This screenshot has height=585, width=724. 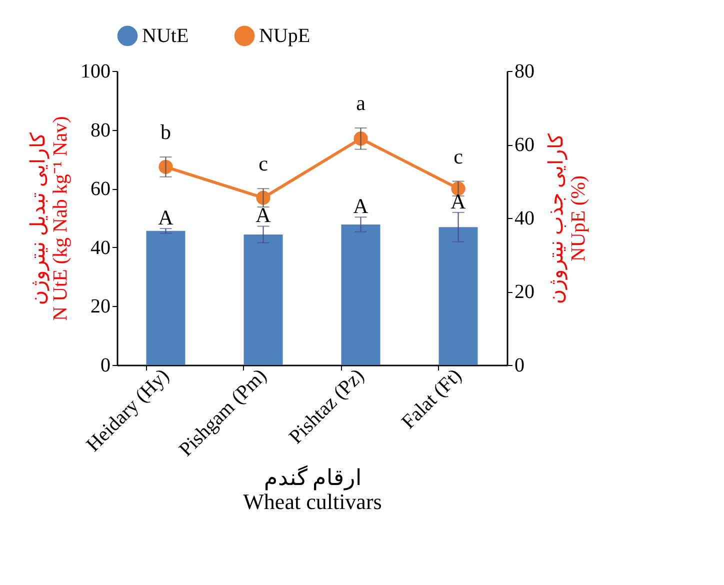 What do you see at coordinates (361, 102) in the screenshot?
I see `annotation: a` at bounding box center [361, 102].